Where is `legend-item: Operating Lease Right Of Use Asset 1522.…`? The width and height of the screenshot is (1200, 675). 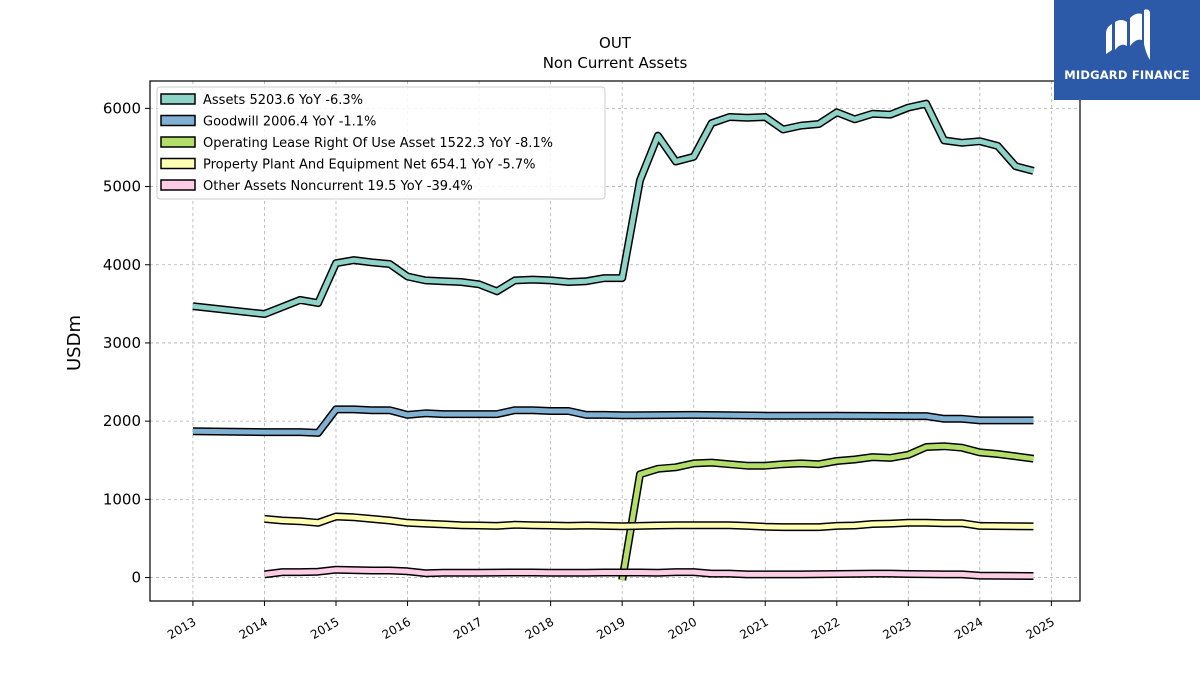
legend-item: Operating Lease Right Of Use Asset 1522.… is located at coordinates (356, 143).